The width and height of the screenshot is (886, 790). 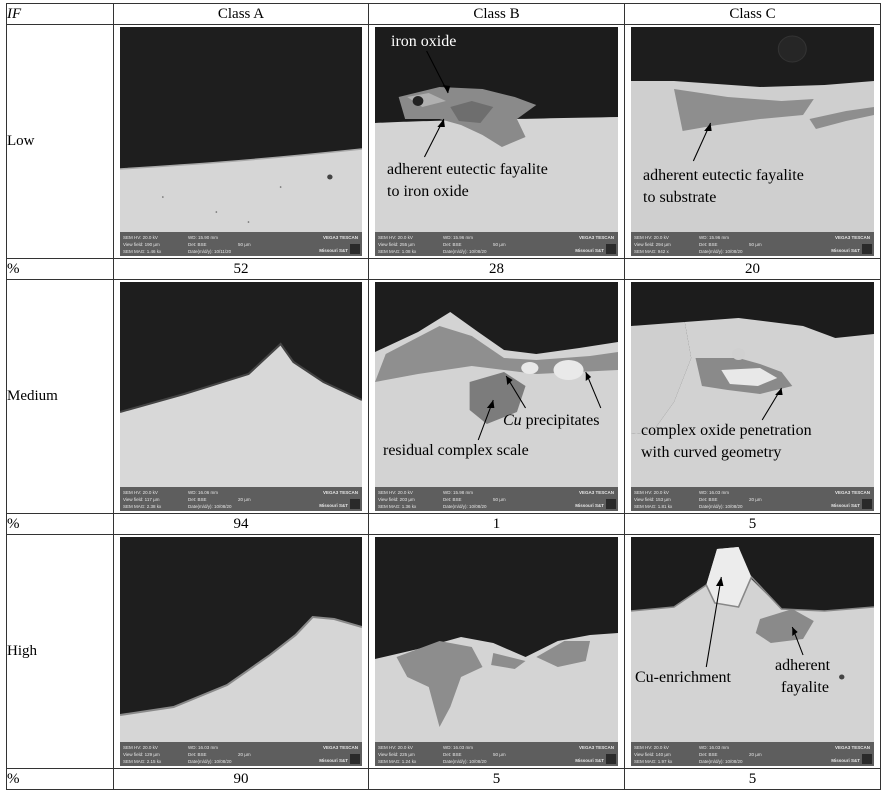 What do you see at coordinates (805, 687) in the screenshot?
I see `annotation-fayalite: fayalite` at bounding box center [805, 687].